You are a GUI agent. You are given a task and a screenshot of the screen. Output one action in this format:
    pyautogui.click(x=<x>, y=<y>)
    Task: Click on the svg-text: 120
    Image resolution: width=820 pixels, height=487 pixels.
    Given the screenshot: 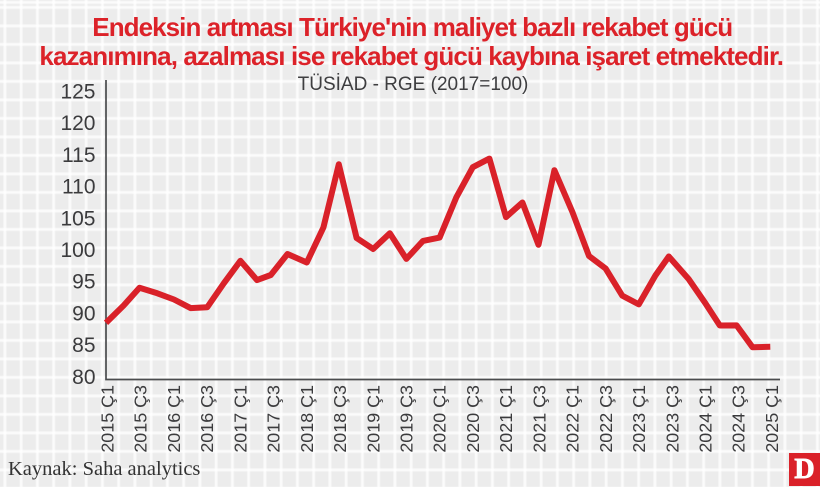 What is the action you would take?
    pyautogui.click(x=77, y=123)
    